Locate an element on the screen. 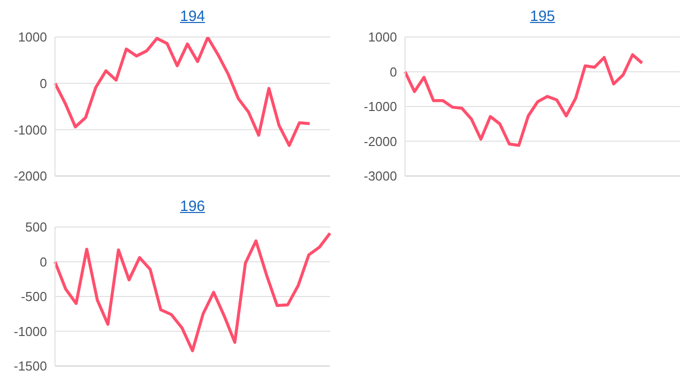 This screenshot has width=700, height=382. chart-title: 195 is located at coordinates (542, 16).